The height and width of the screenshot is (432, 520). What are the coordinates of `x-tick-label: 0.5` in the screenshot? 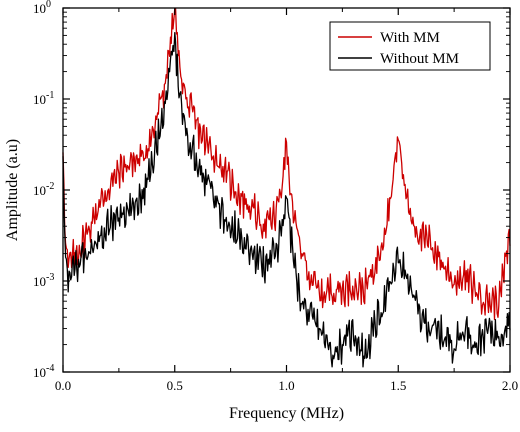 It's located at (175, 385).